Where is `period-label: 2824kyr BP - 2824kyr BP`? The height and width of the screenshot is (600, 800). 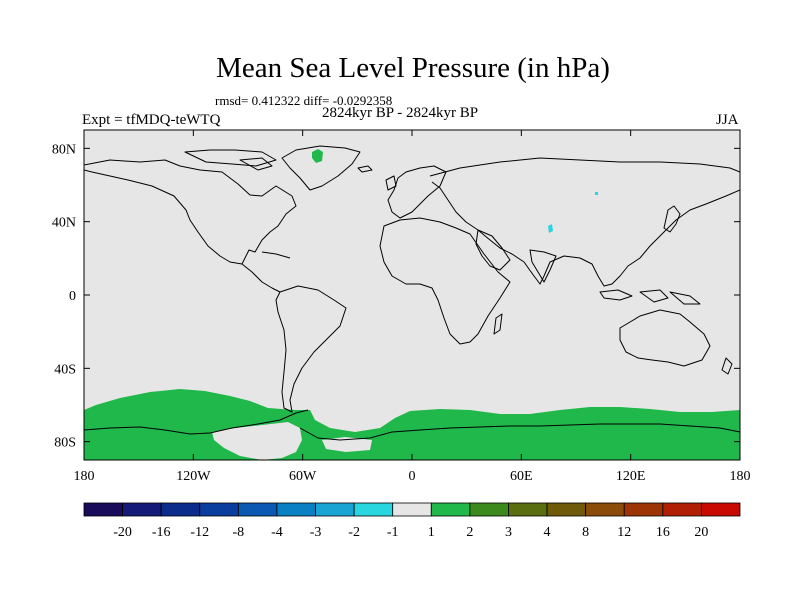 period-label: 2824kyr BP - 2824kyr BP is located at coordinates (400, 113).